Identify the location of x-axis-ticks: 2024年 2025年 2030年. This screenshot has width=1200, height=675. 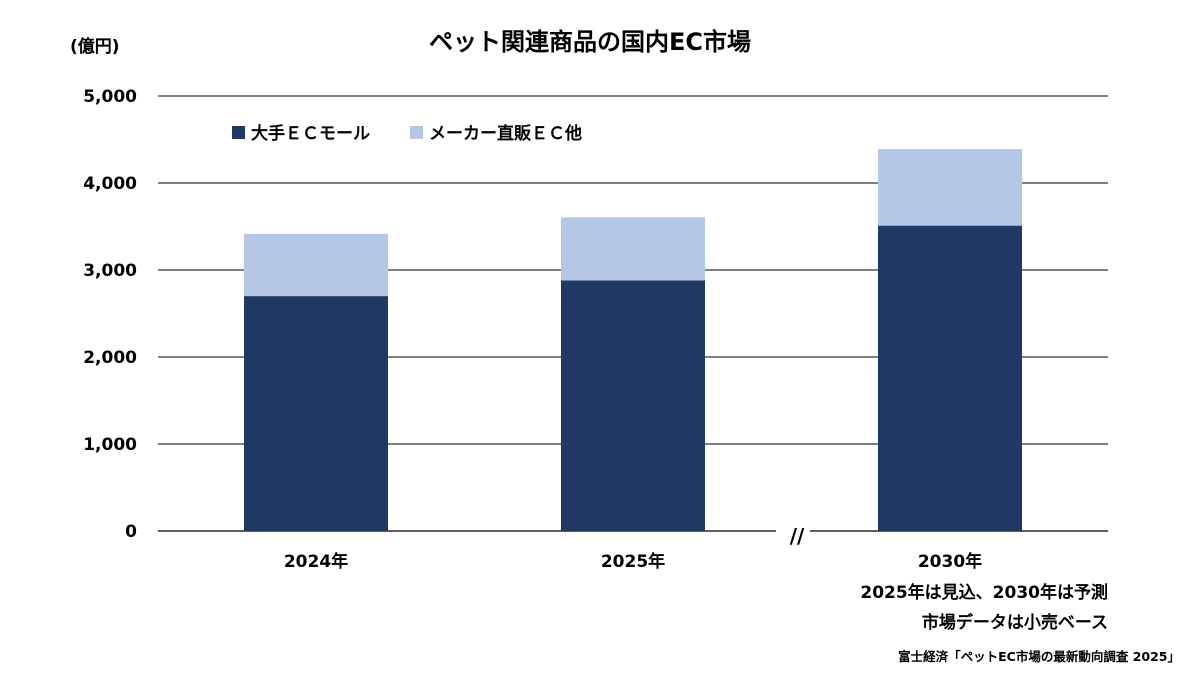
(633, 561).